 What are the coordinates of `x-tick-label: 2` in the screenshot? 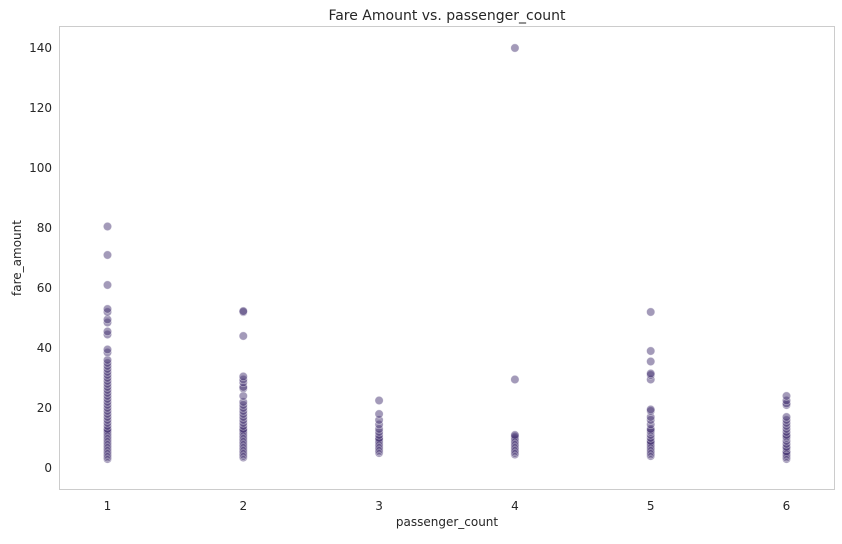 It's located at (243, 506).